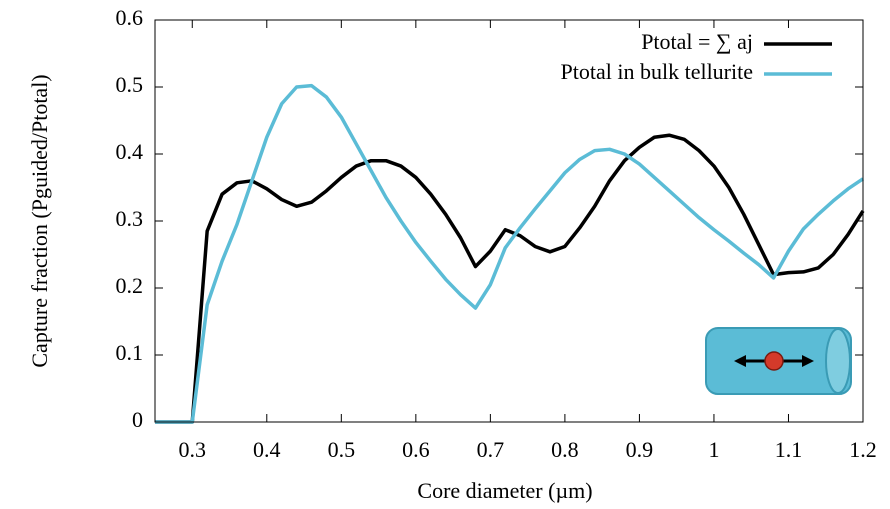 The image size is (890, 509). Describe the element at coordinates (565, 449) in the screenshot. I see `x-tick-label: 0.8` at that location.